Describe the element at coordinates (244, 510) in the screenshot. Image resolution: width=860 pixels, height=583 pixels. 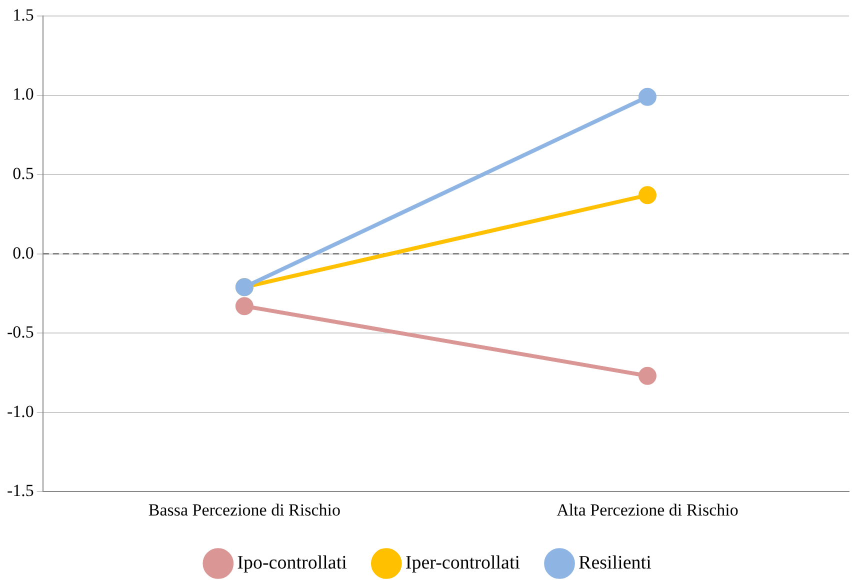
I see `x-tick-label: Bassa Percezione di Rischio` at that location.